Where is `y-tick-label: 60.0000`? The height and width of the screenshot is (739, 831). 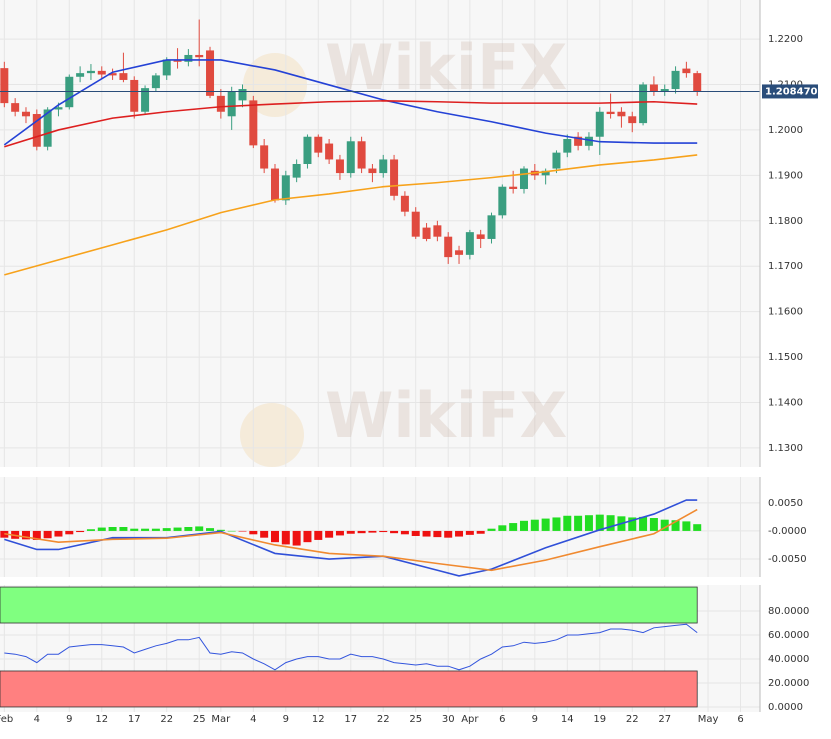 y-tick-label: 60.0000 is located at coordinates (788, 635).